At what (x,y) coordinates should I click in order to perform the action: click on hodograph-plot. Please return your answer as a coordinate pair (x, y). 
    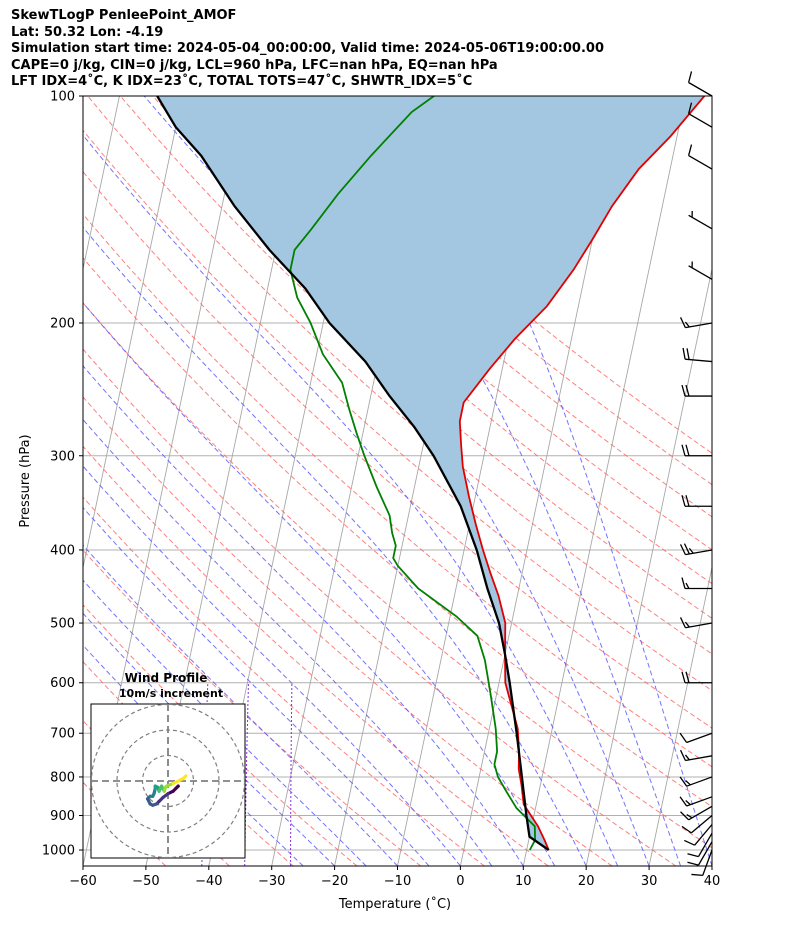
    Looking at the image, I should click on (168, 781).